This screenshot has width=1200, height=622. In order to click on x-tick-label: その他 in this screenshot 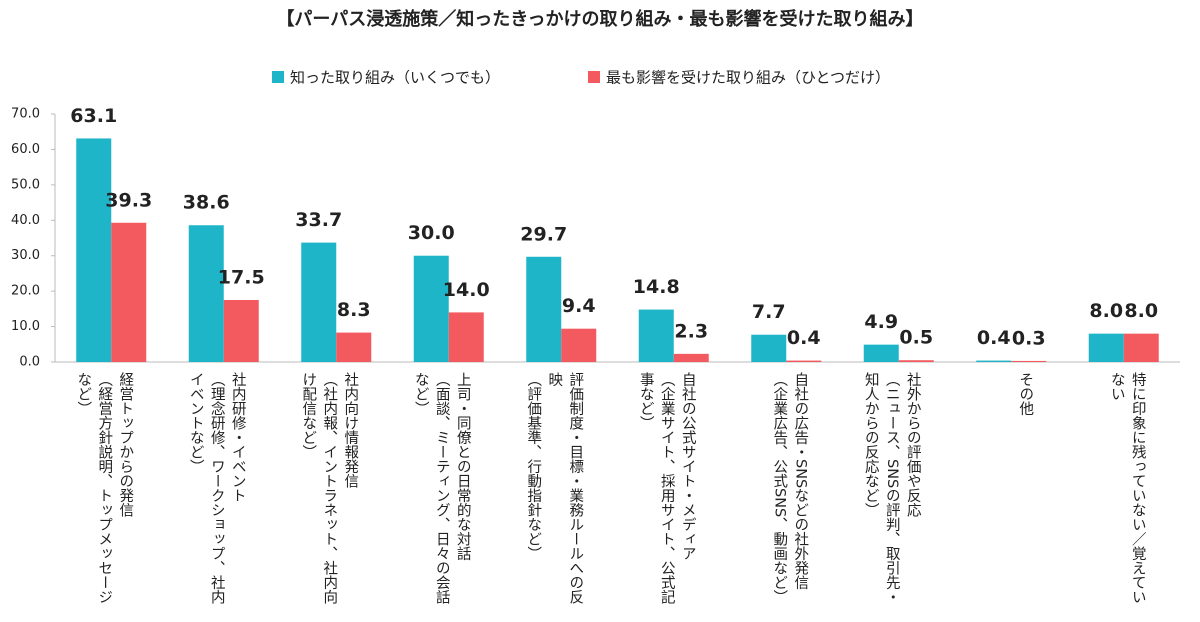, I will do `click(1025, 394)`.